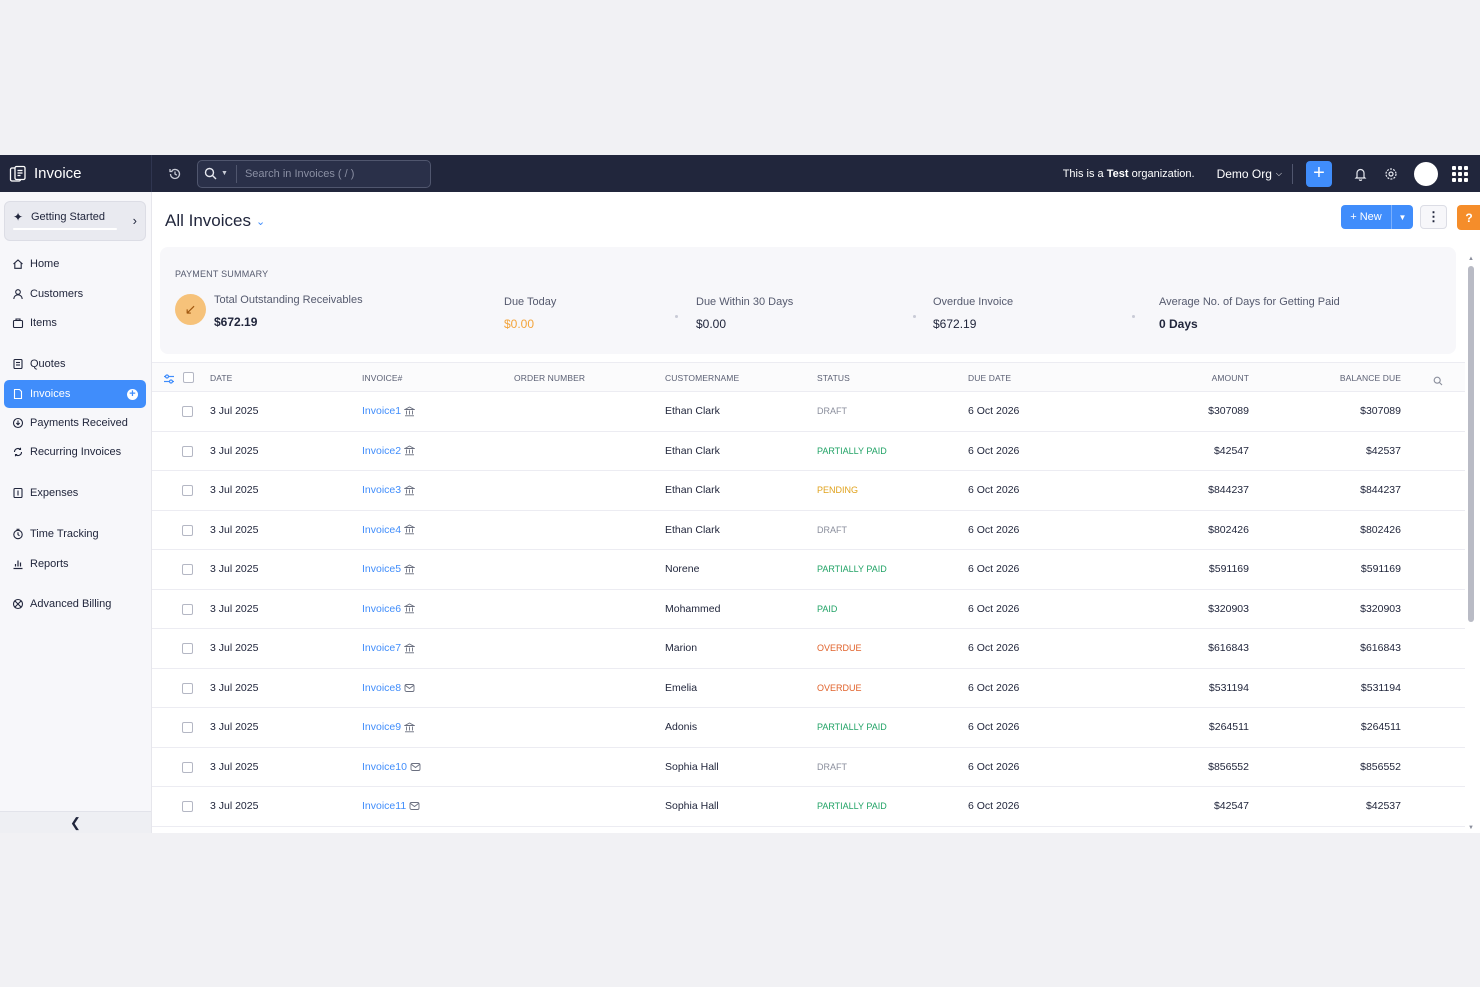  I want to click on more-options-button: ⋮, so click(1433, 217).